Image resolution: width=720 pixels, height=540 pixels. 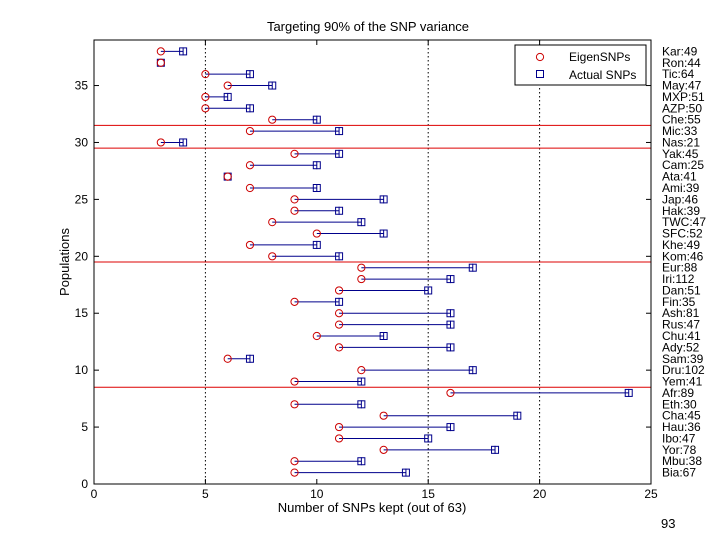 What do you see at coordinates (682, 461) in the screenshot?
I see `population-label: Mbu:38` at bounding box center [682, 461].